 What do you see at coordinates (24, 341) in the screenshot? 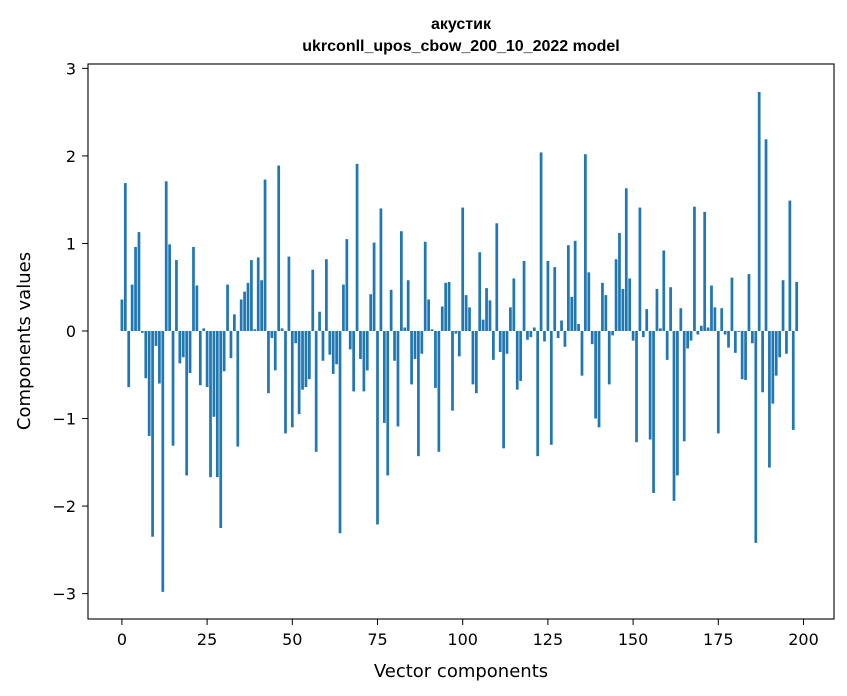
I see `y-axis-label: Components values` at bounding box center [24, 341].